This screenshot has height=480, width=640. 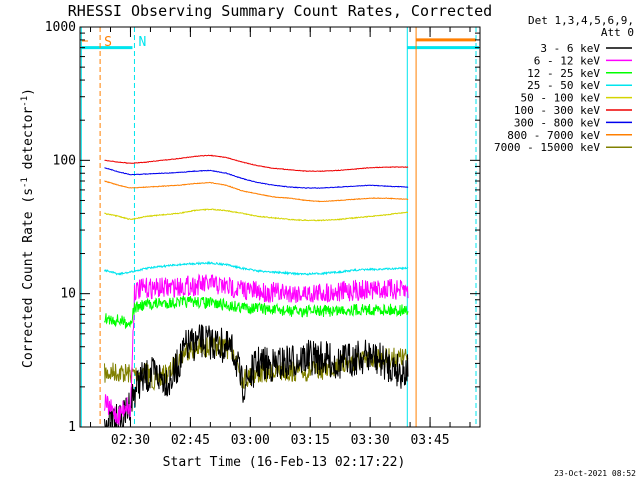 I want to click on legend-label: 6 - 12 keV, so click(x=567, y=60).